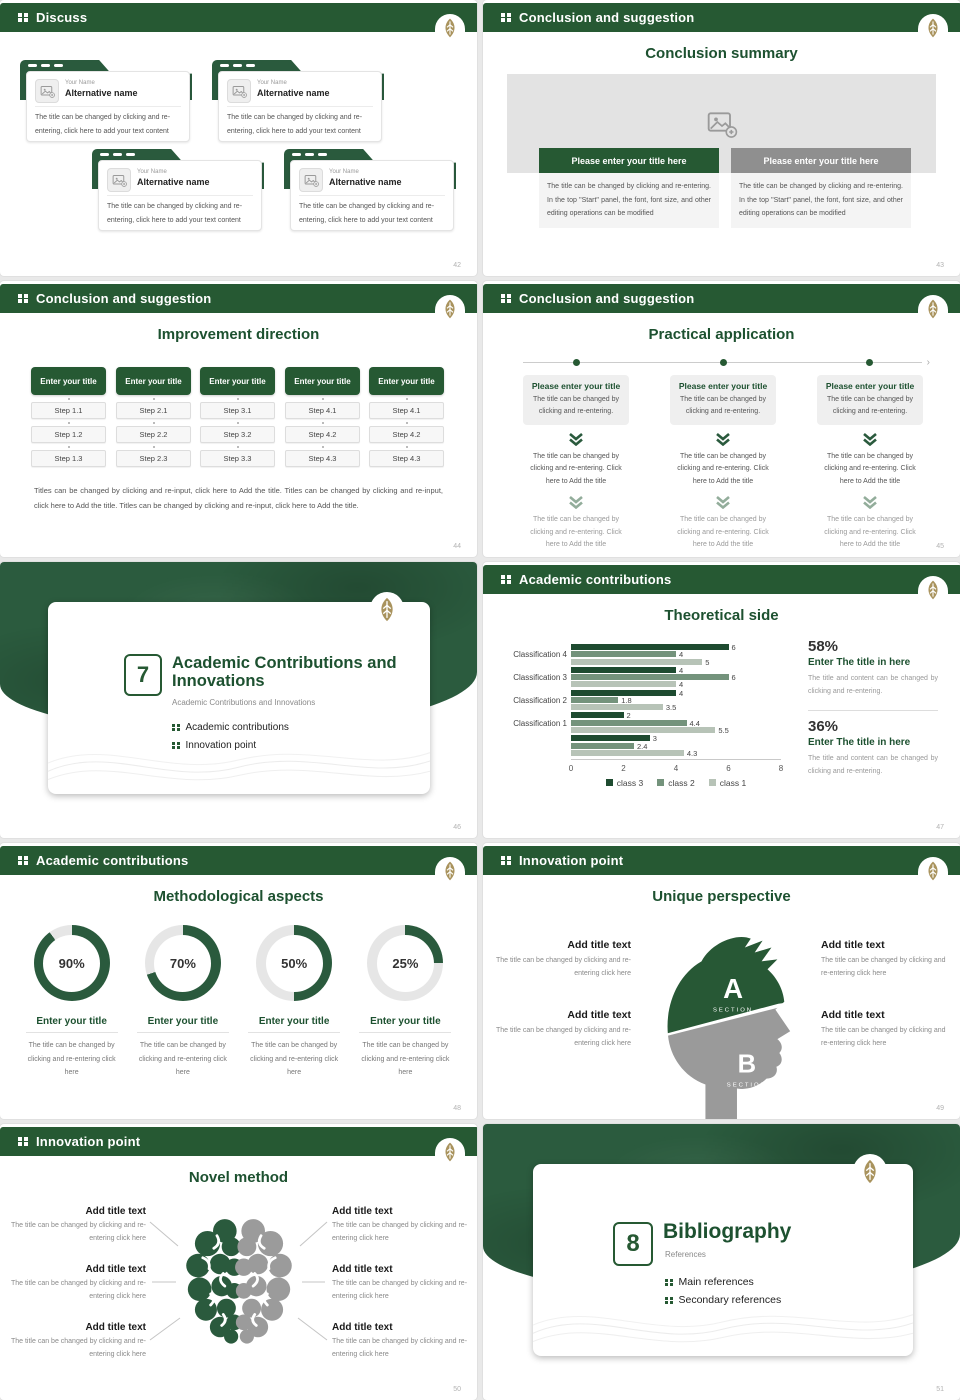 The height and width of the screenshot is (1400, 960). Describe the element at coordinates (723, 1300) in the screenshot. I see `section-bullet: Secondary references` at that location.